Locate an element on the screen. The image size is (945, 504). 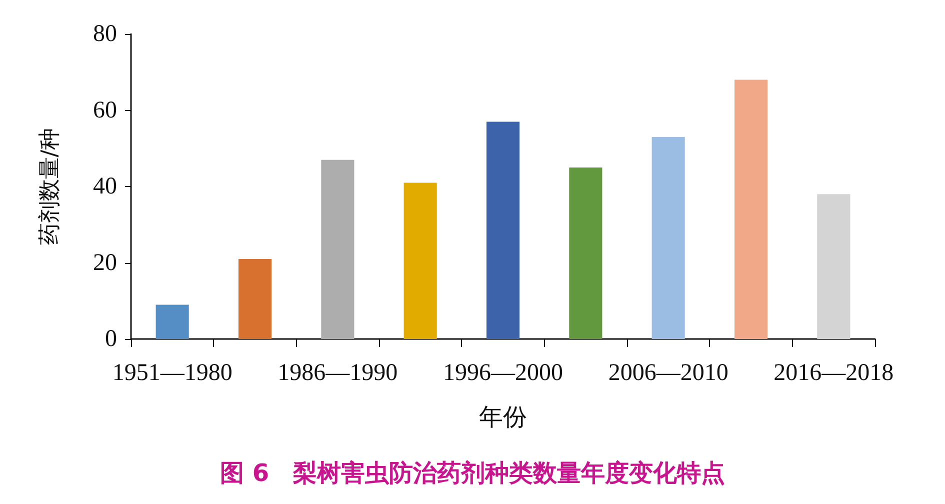
x-tick-label: 2006—2010 is located at coordinates (668, 373).